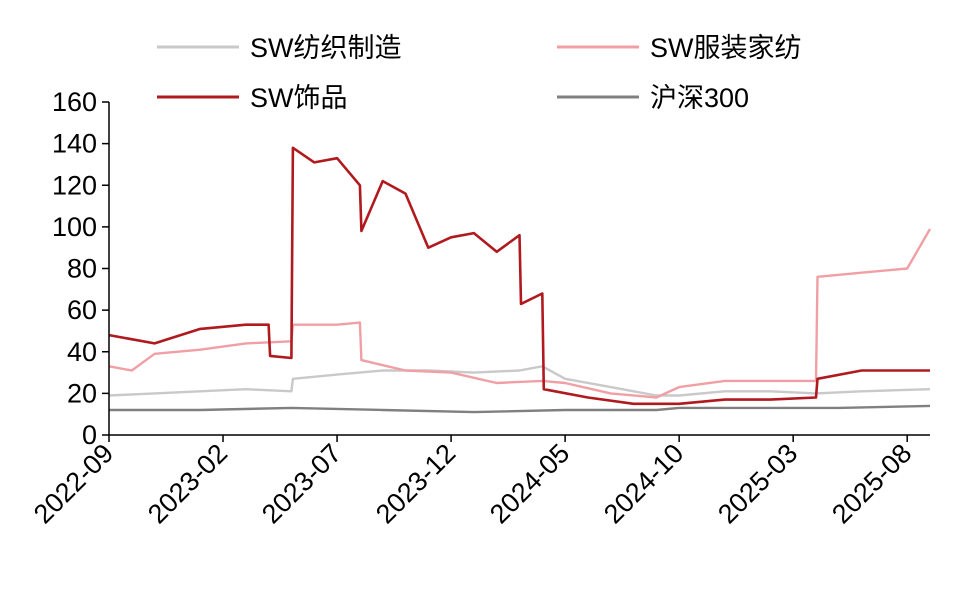 Image resolution: width=980 pixels, height=602 pixels. I want to click on legend-label-4: 沪深300, so click(699, 98).